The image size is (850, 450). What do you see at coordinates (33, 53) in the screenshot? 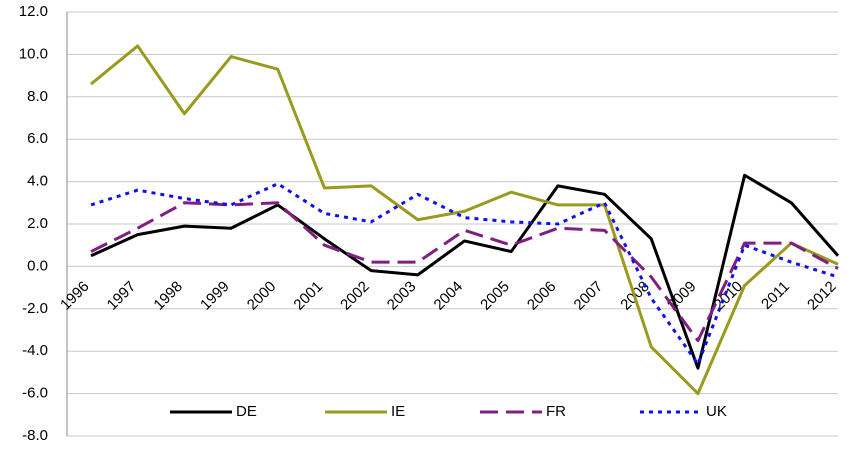
I see `y-tick-label: 10.0` at bounding box center [33, 53].